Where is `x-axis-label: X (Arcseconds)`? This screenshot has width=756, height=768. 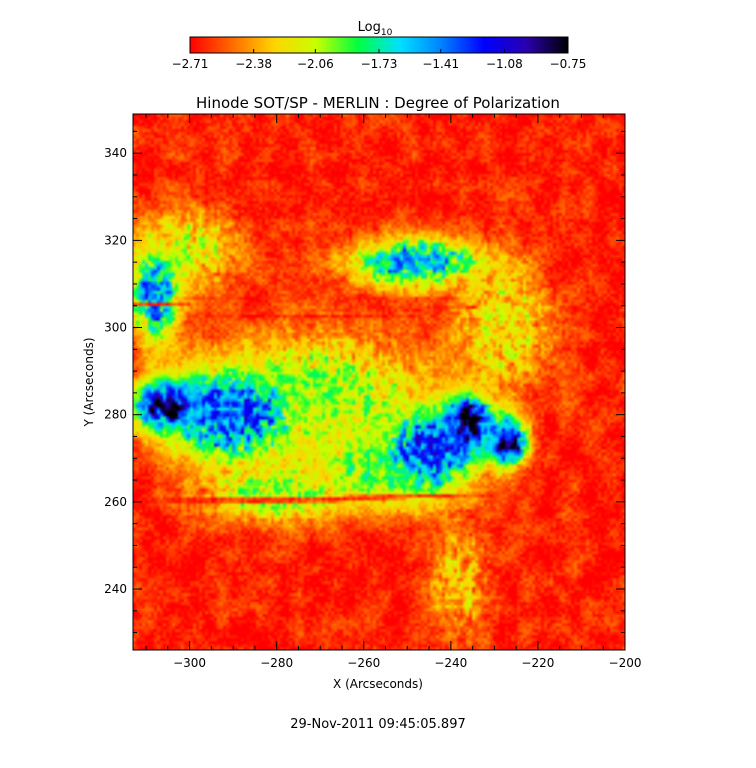
x-axis-label: X (Arcseconds) is located at coordinates (378, 684).